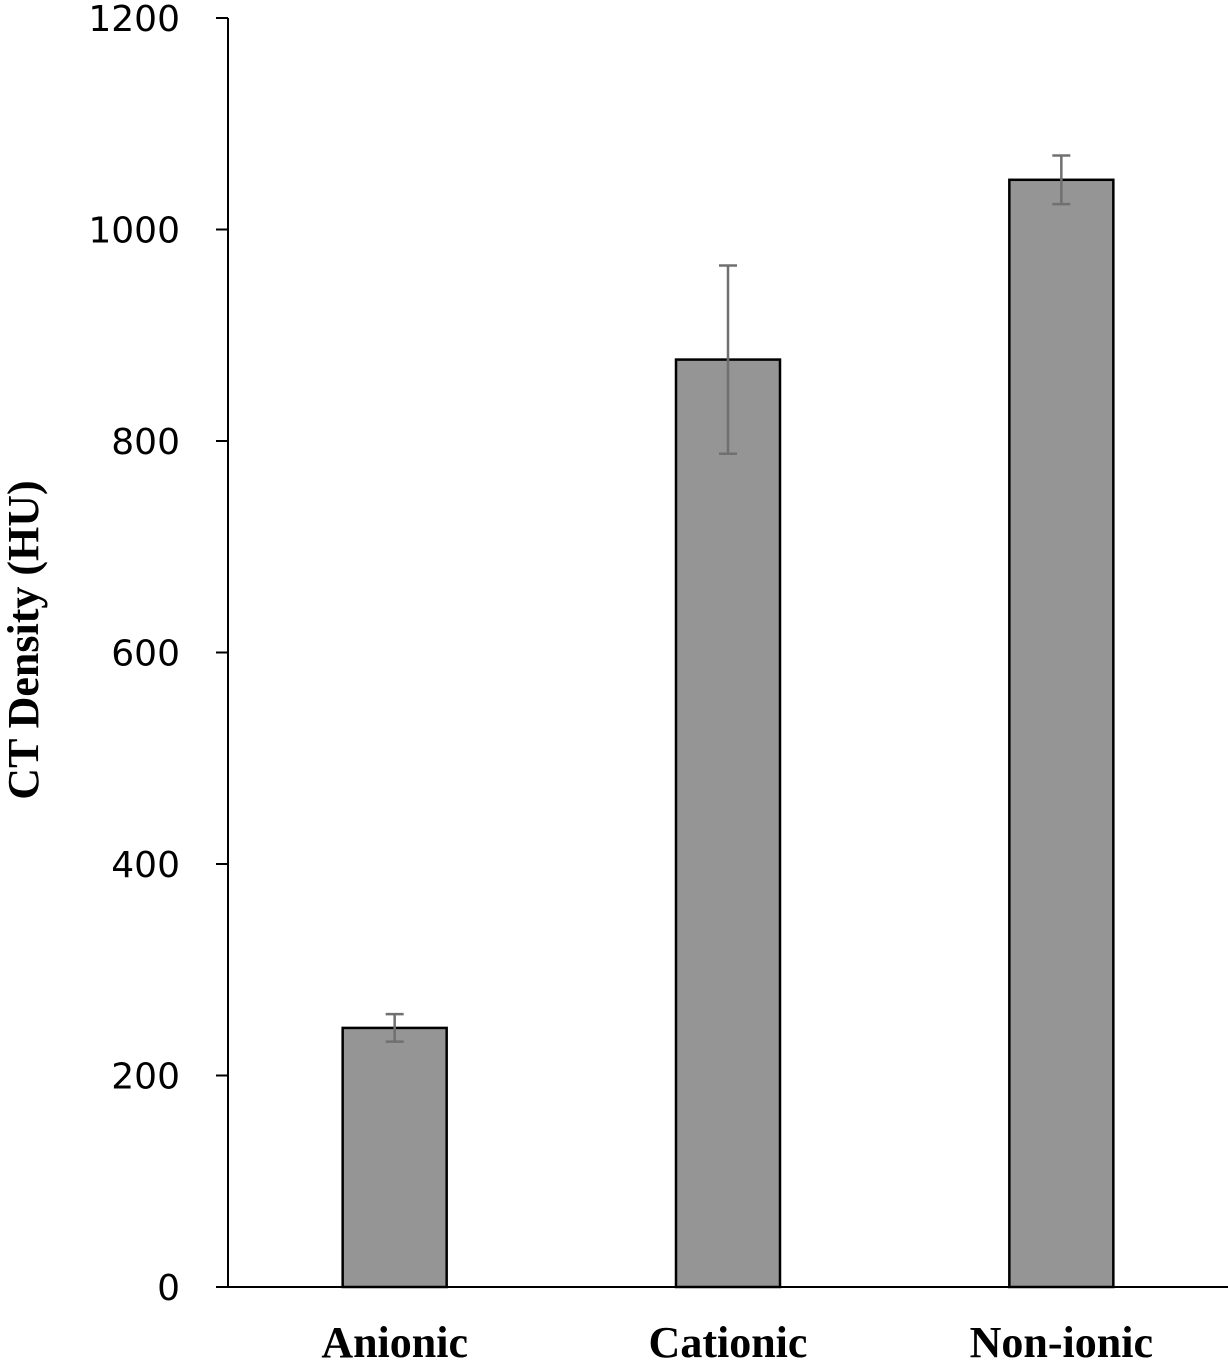 The height and width of the screenshot is (1362, 1228). I want to click on y-tick-label: 0, so click(168, 1288).